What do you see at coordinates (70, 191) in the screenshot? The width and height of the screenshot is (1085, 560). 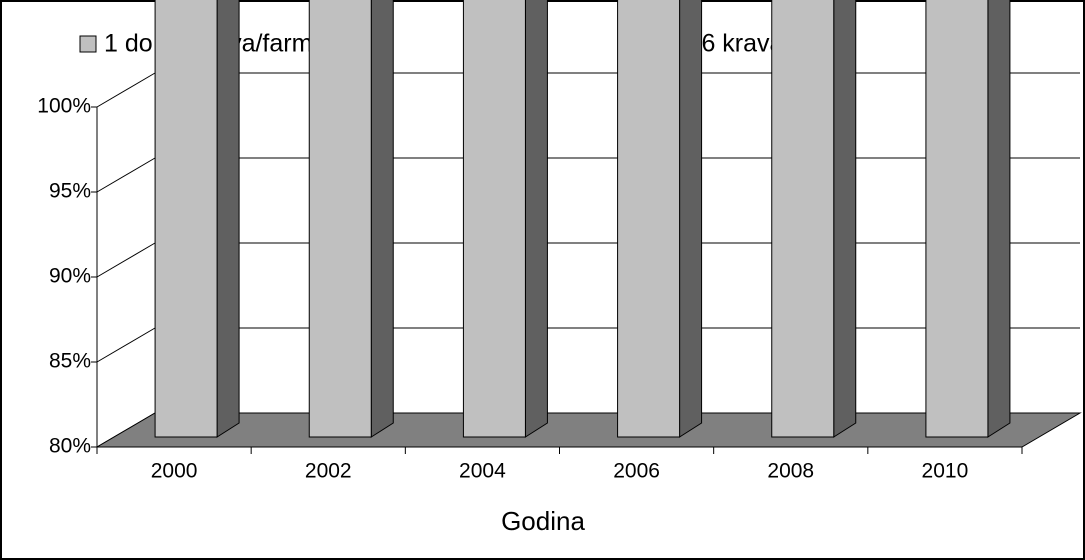 I see `y-tick-label: 95%` at bounding box center [70, 191].